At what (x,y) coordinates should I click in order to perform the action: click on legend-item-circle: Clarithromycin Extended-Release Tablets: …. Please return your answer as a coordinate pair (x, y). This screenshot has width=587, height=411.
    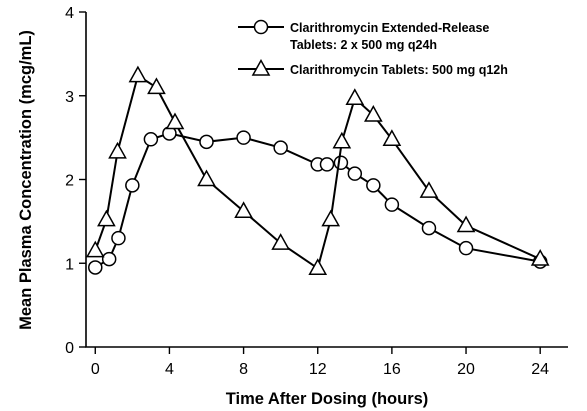
    Looking at the image, I should click on (363, 35).